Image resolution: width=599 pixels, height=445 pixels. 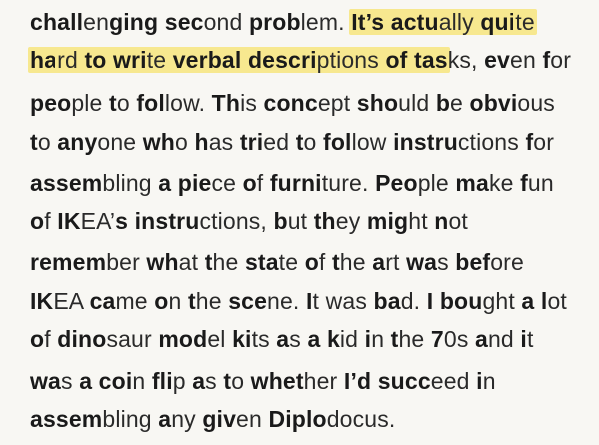 What do you see at coordinates (135, 301) in the screenshot?
I see `text-segment: me` at bounding box center [135, 301].